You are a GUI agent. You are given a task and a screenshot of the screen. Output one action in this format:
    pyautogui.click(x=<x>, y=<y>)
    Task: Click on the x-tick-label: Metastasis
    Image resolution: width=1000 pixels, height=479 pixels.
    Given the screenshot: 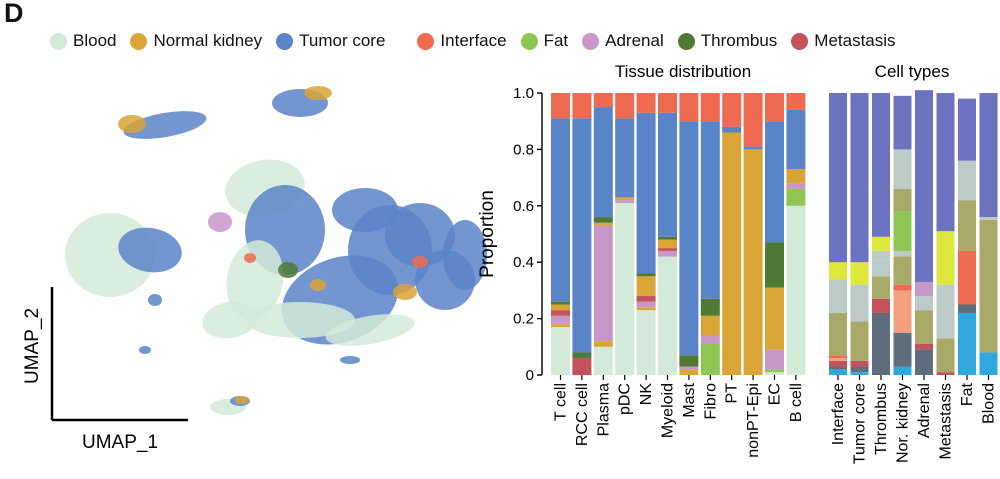 What is the action you would take?
    pyautogui.click(x=946, y=421)
    